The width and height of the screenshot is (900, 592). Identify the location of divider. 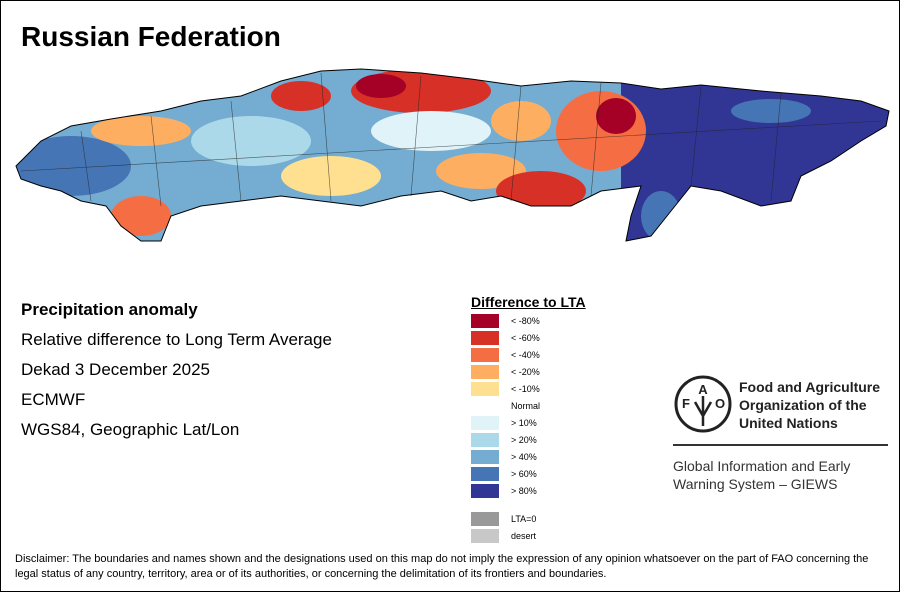
(780, 445).